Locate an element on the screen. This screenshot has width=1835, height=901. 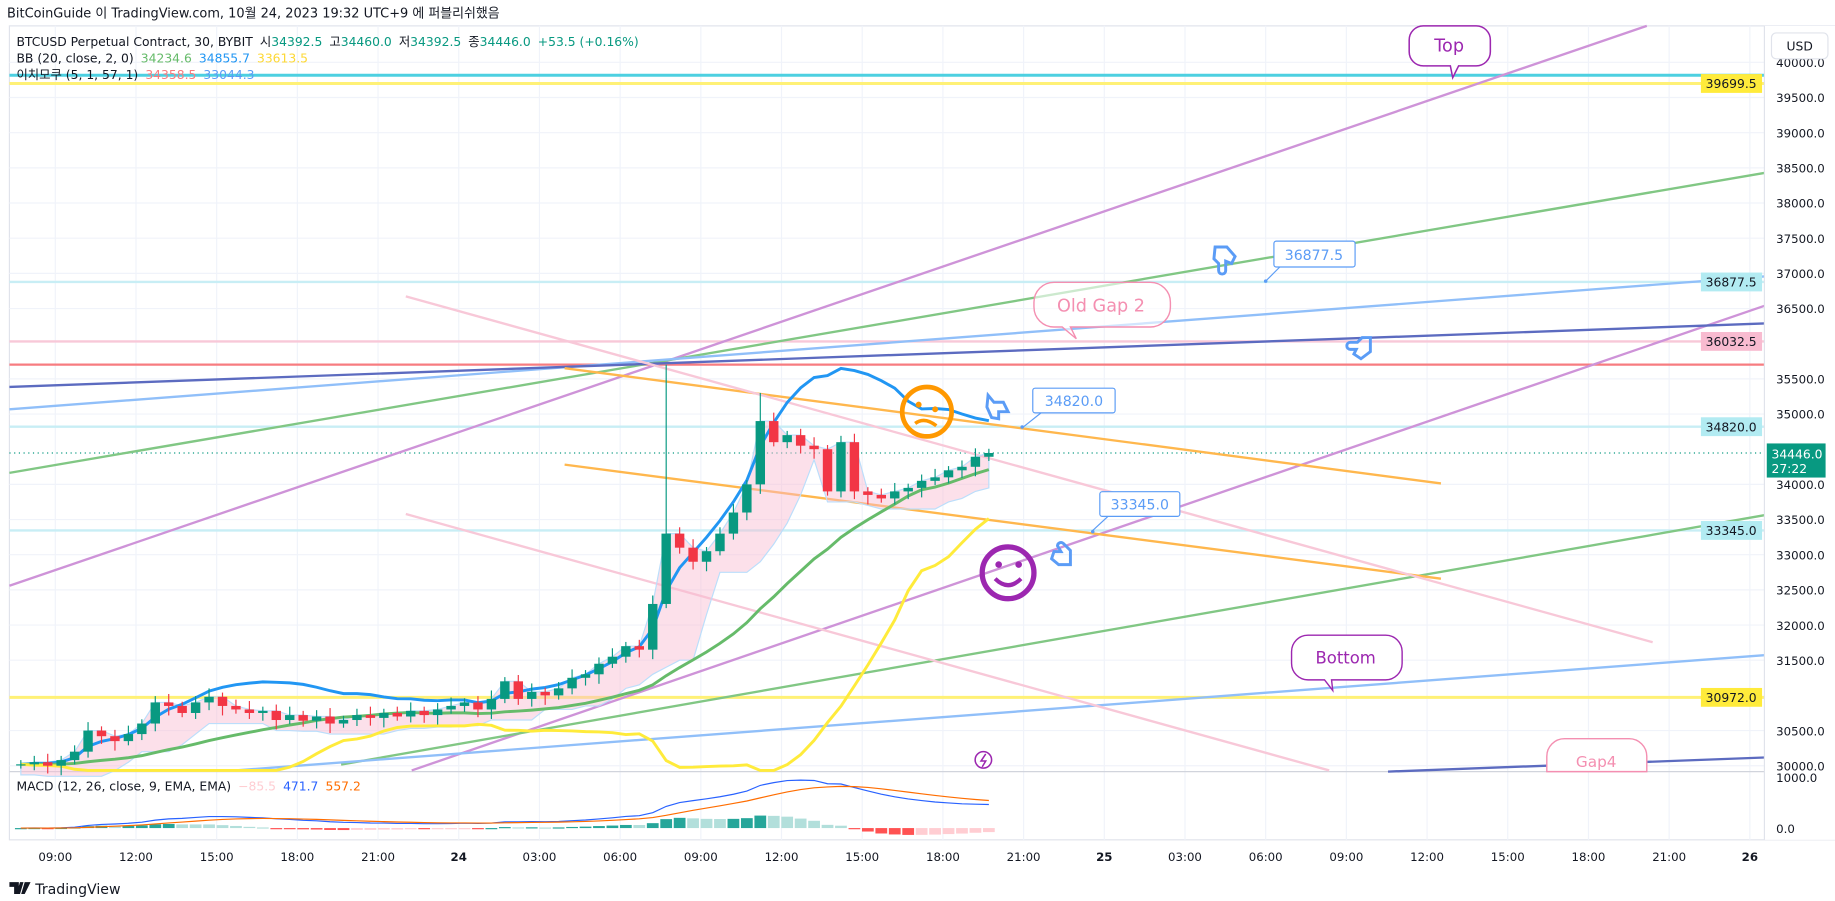
usd-button: USD is located at coordinates (1799, 46).